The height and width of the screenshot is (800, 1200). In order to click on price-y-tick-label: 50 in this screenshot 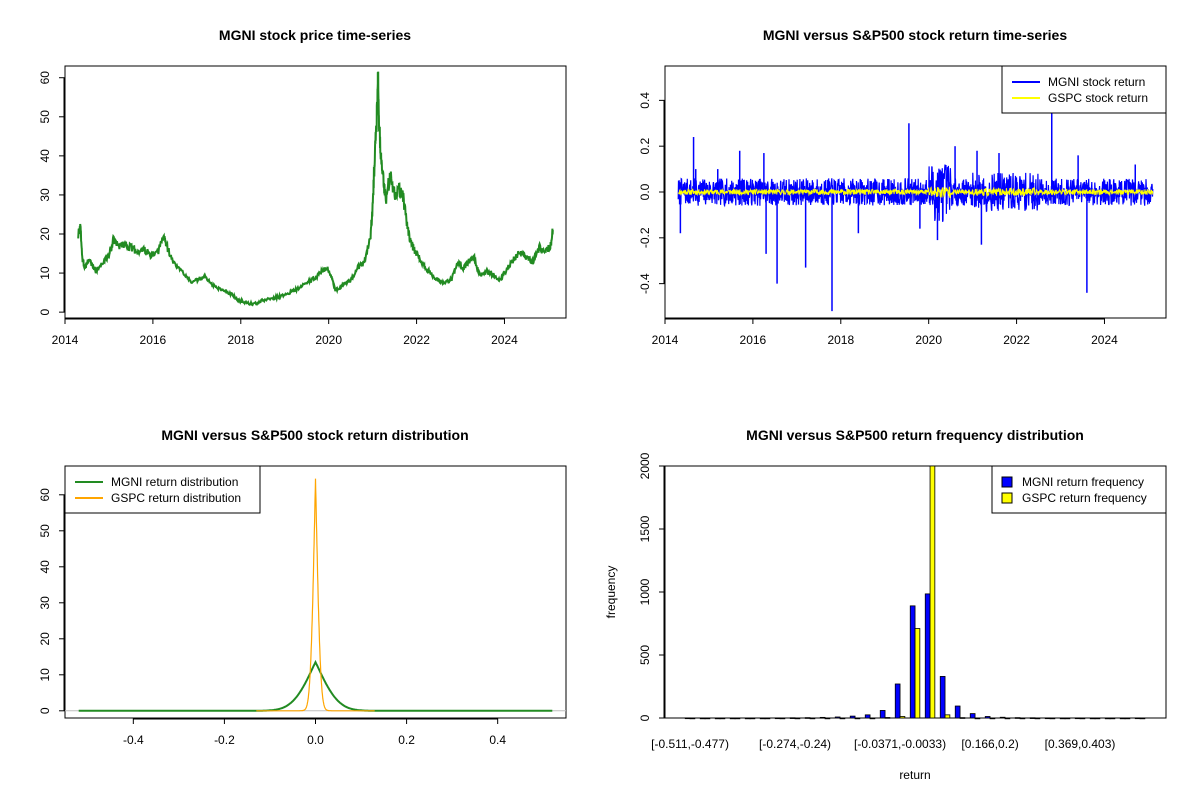, I will do `click(45, 117)`.